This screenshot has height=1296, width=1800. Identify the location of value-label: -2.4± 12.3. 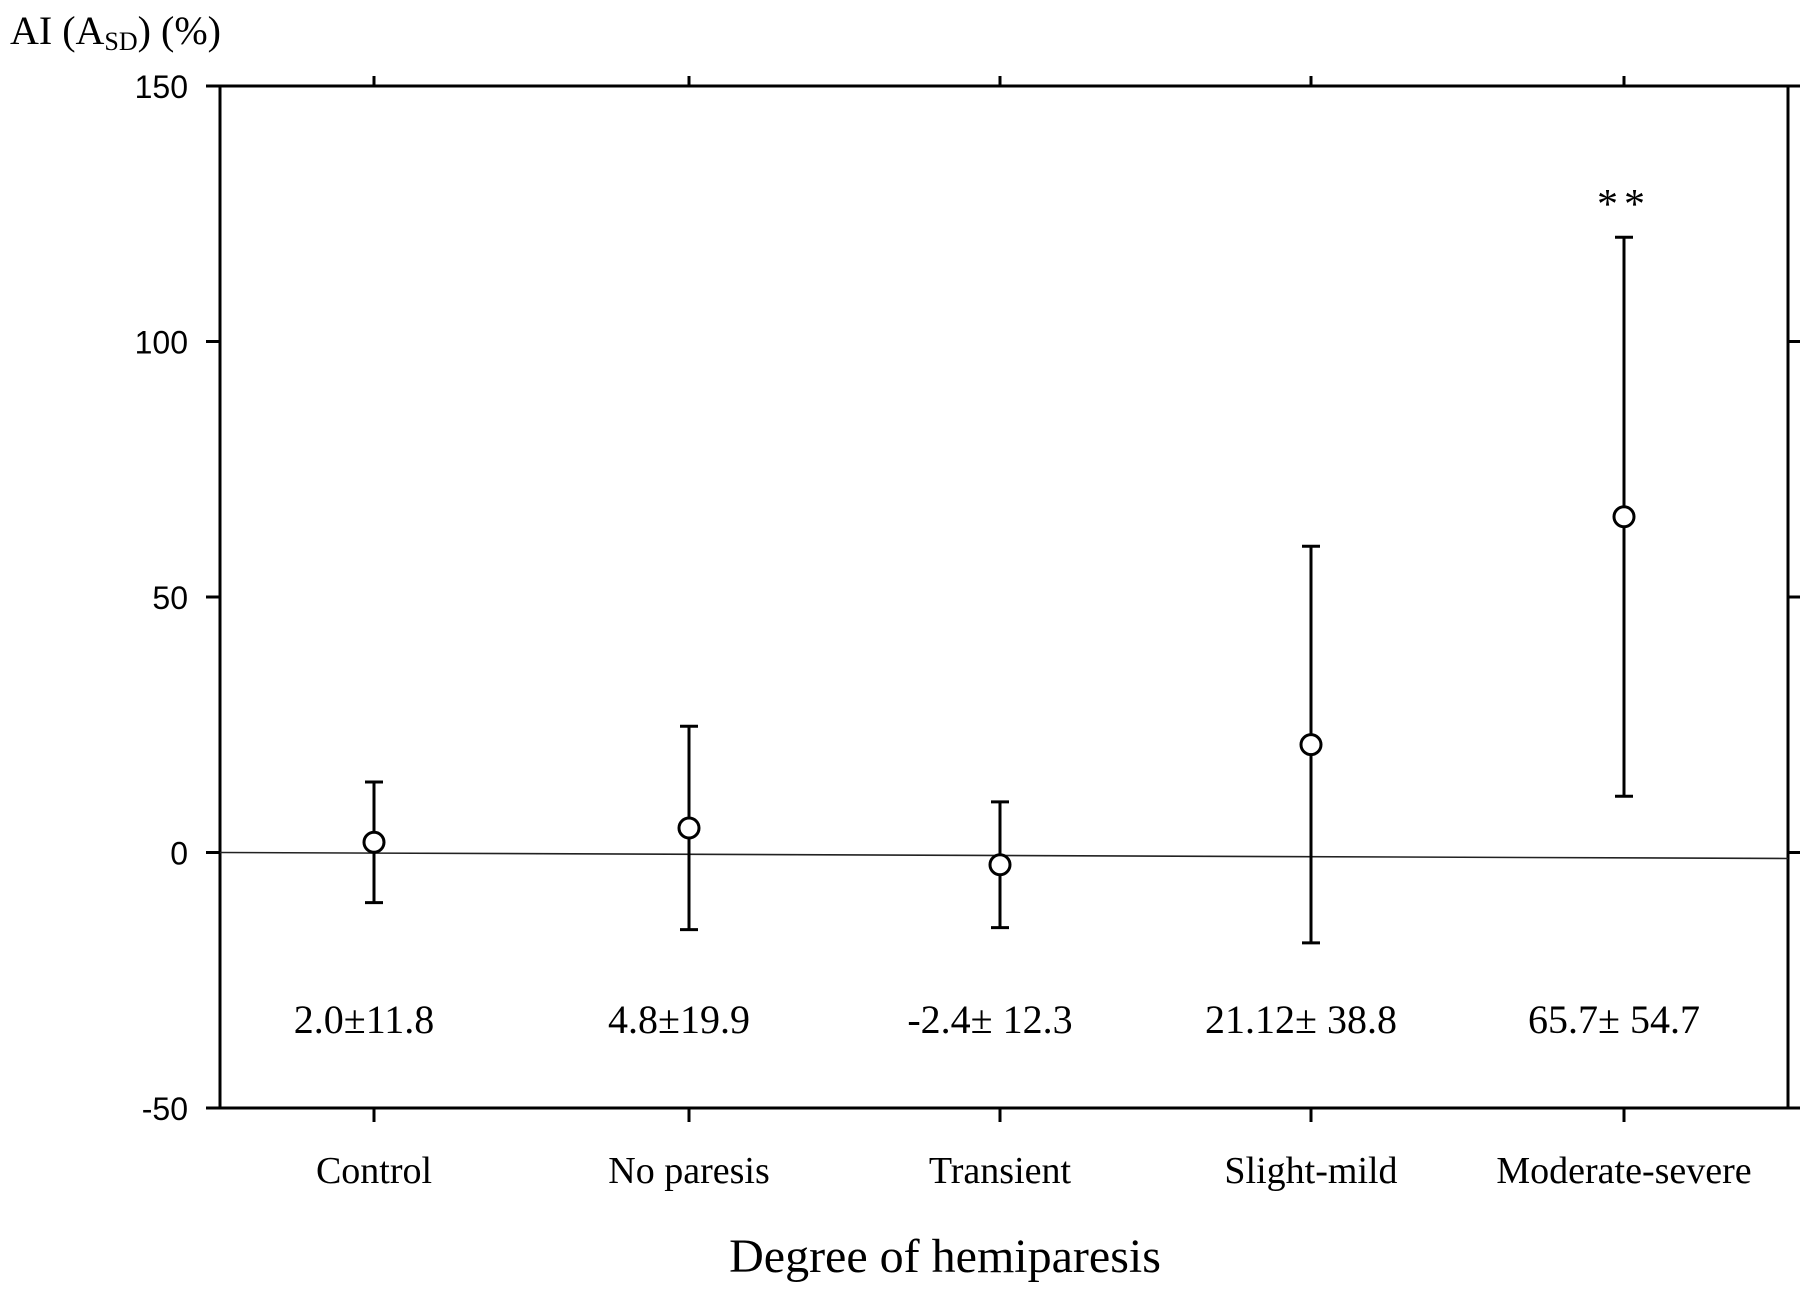
(989, 1019).